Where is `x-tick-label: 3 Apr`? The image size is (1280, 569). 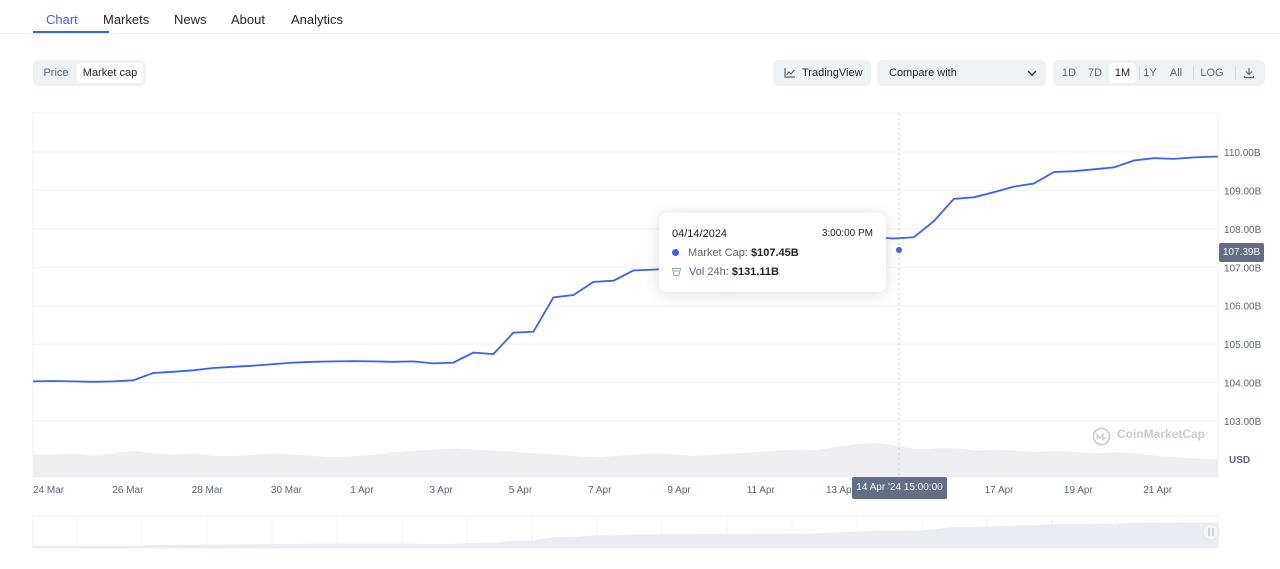
x-tick-label: 3 Apr is located at coordinates (442, 490).